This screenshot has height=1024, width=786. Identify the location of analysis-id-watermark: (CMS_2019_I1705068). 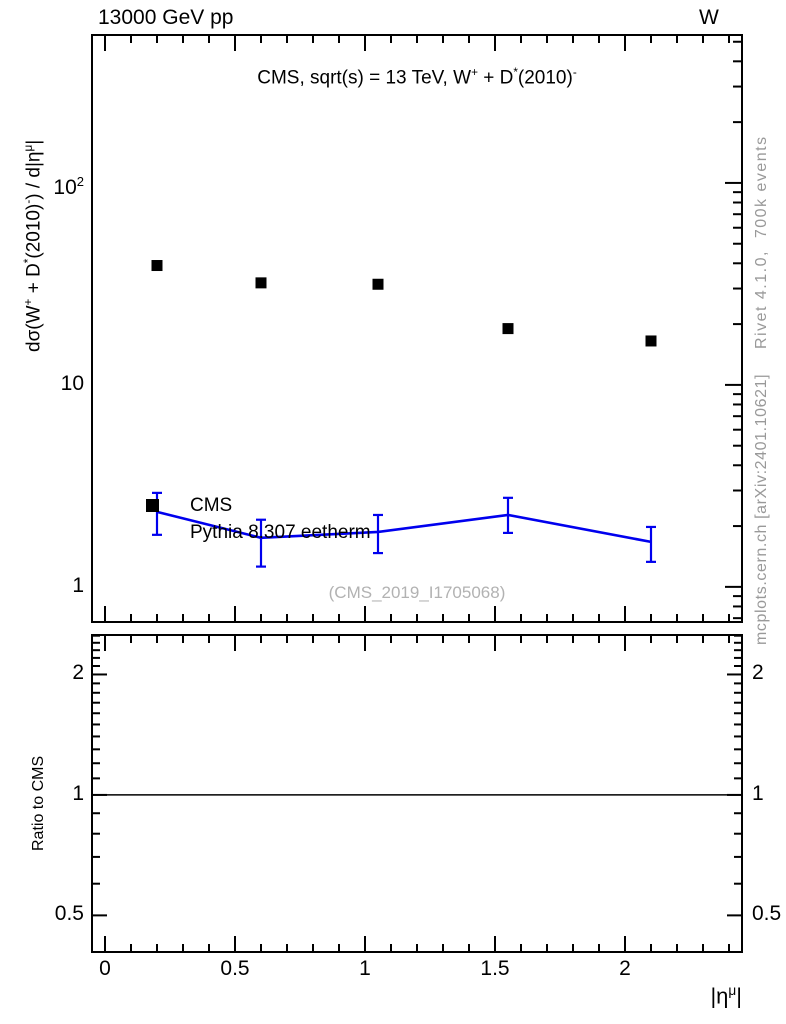
(417, 592).